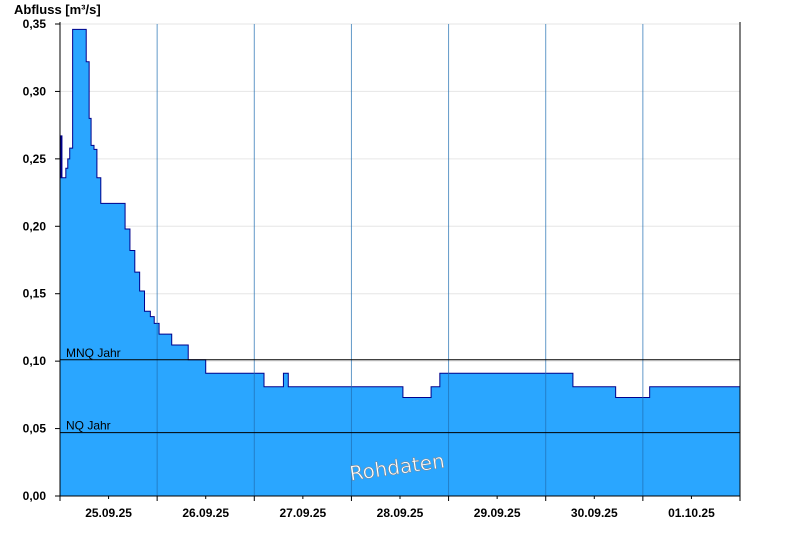 The height and width of the screenshot is (550, 800). I want to click on y-tick-label: 0,15, so click(35, 294).